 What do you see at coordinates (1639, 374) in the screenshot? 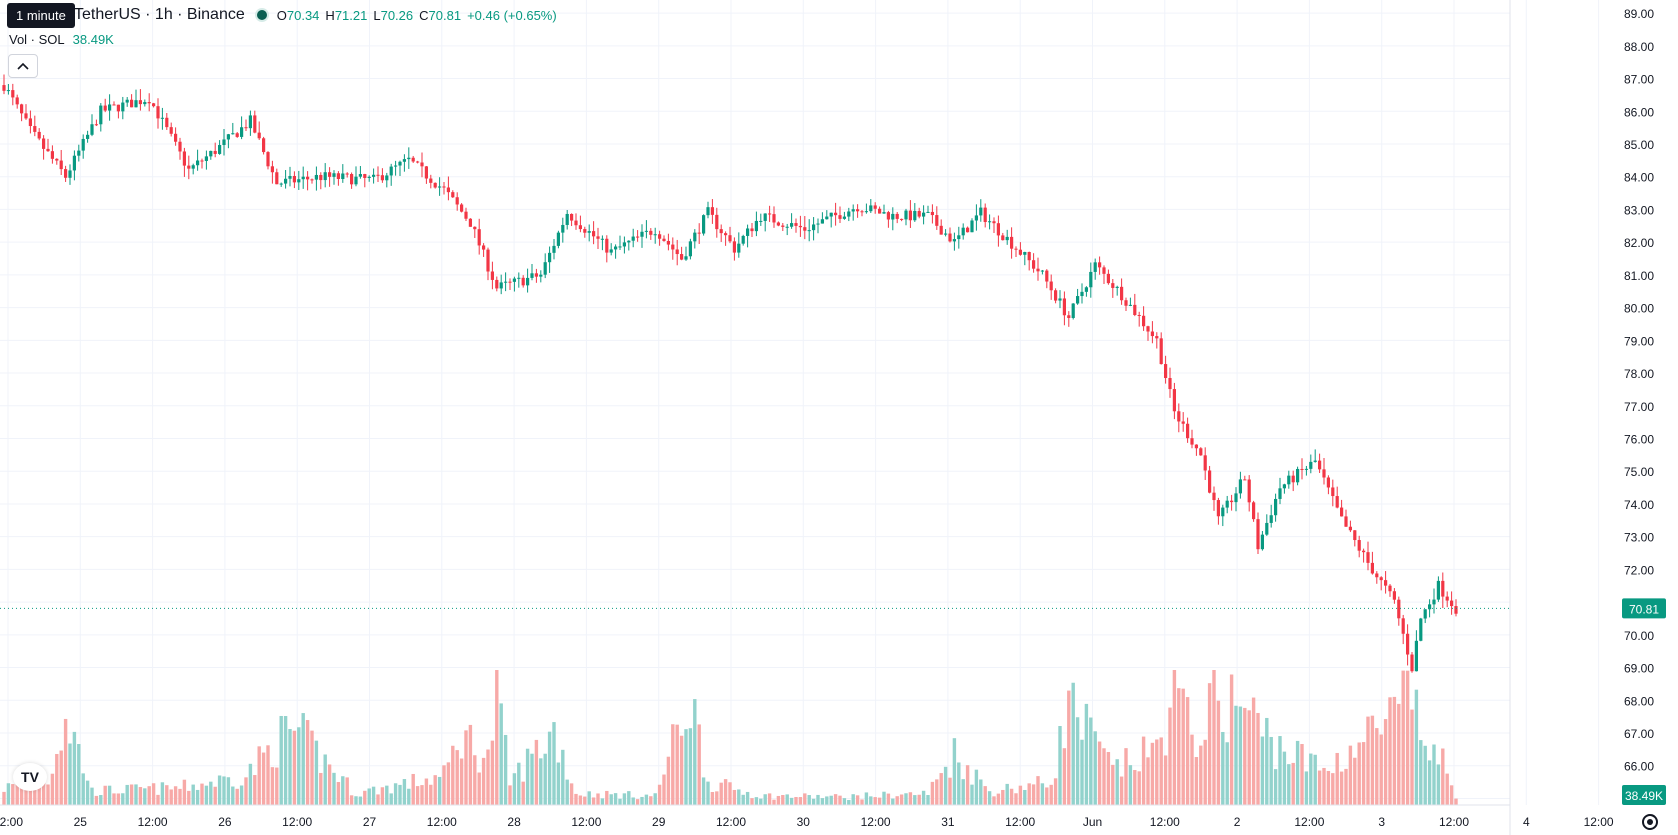
I see `price-tick-label: 78.00` at bounding box center [1639, 374].